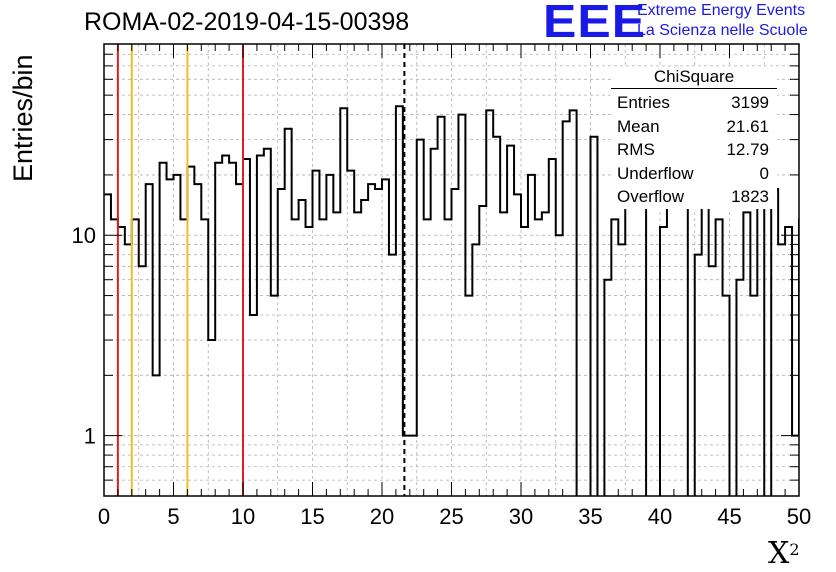 The width and height of the screenshot is (836, 572). I want to click on stats-row-overflow: Overflow 1823, so click(694, 197).